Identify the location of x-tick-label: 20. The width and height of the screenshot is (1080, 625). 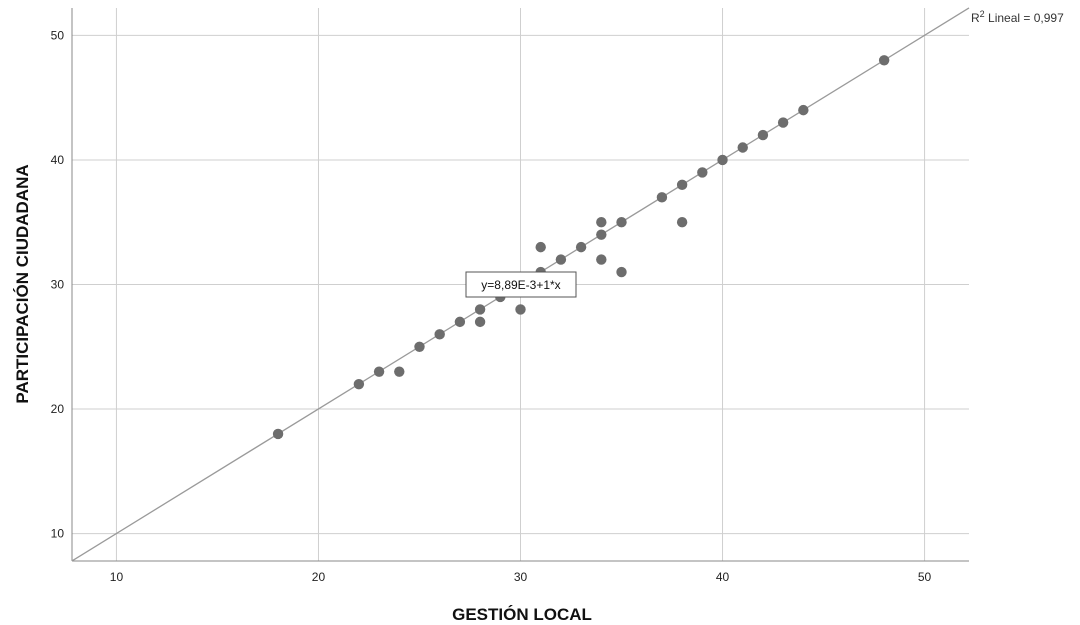
(319, 577).